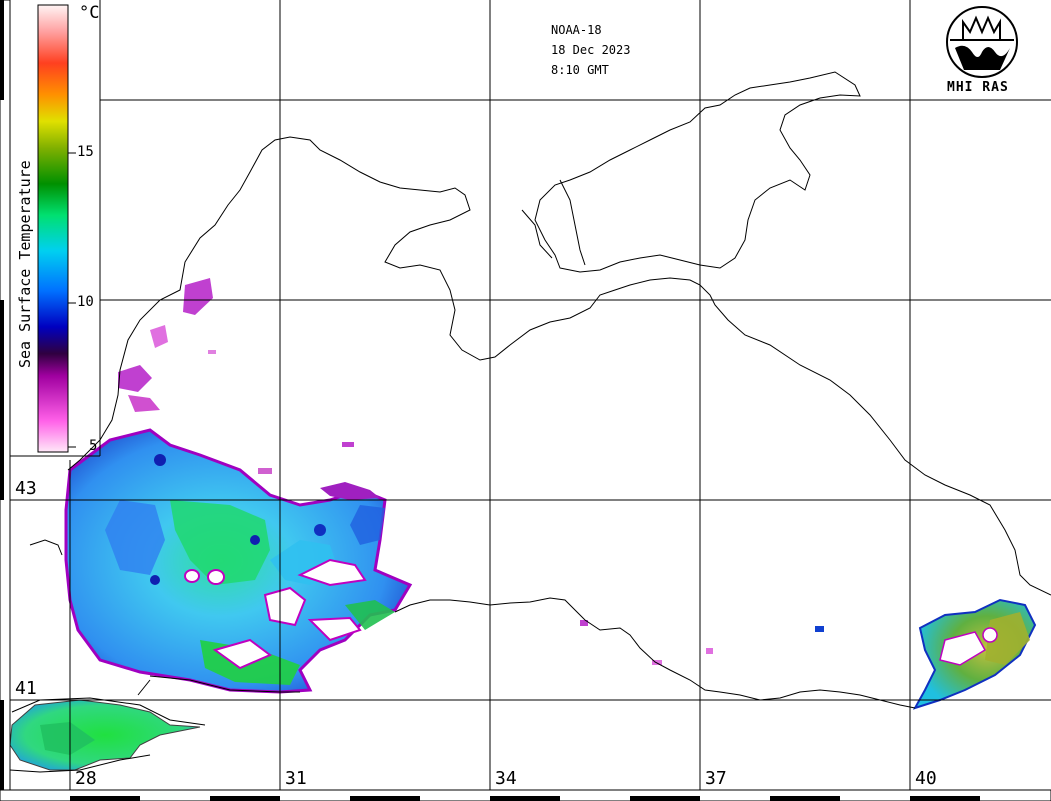 The image size is (1051, 801). What do you see at coordinates (525, 795) in the screenshot?
I see `ruler-bottom` at bounding box center [525, 795].